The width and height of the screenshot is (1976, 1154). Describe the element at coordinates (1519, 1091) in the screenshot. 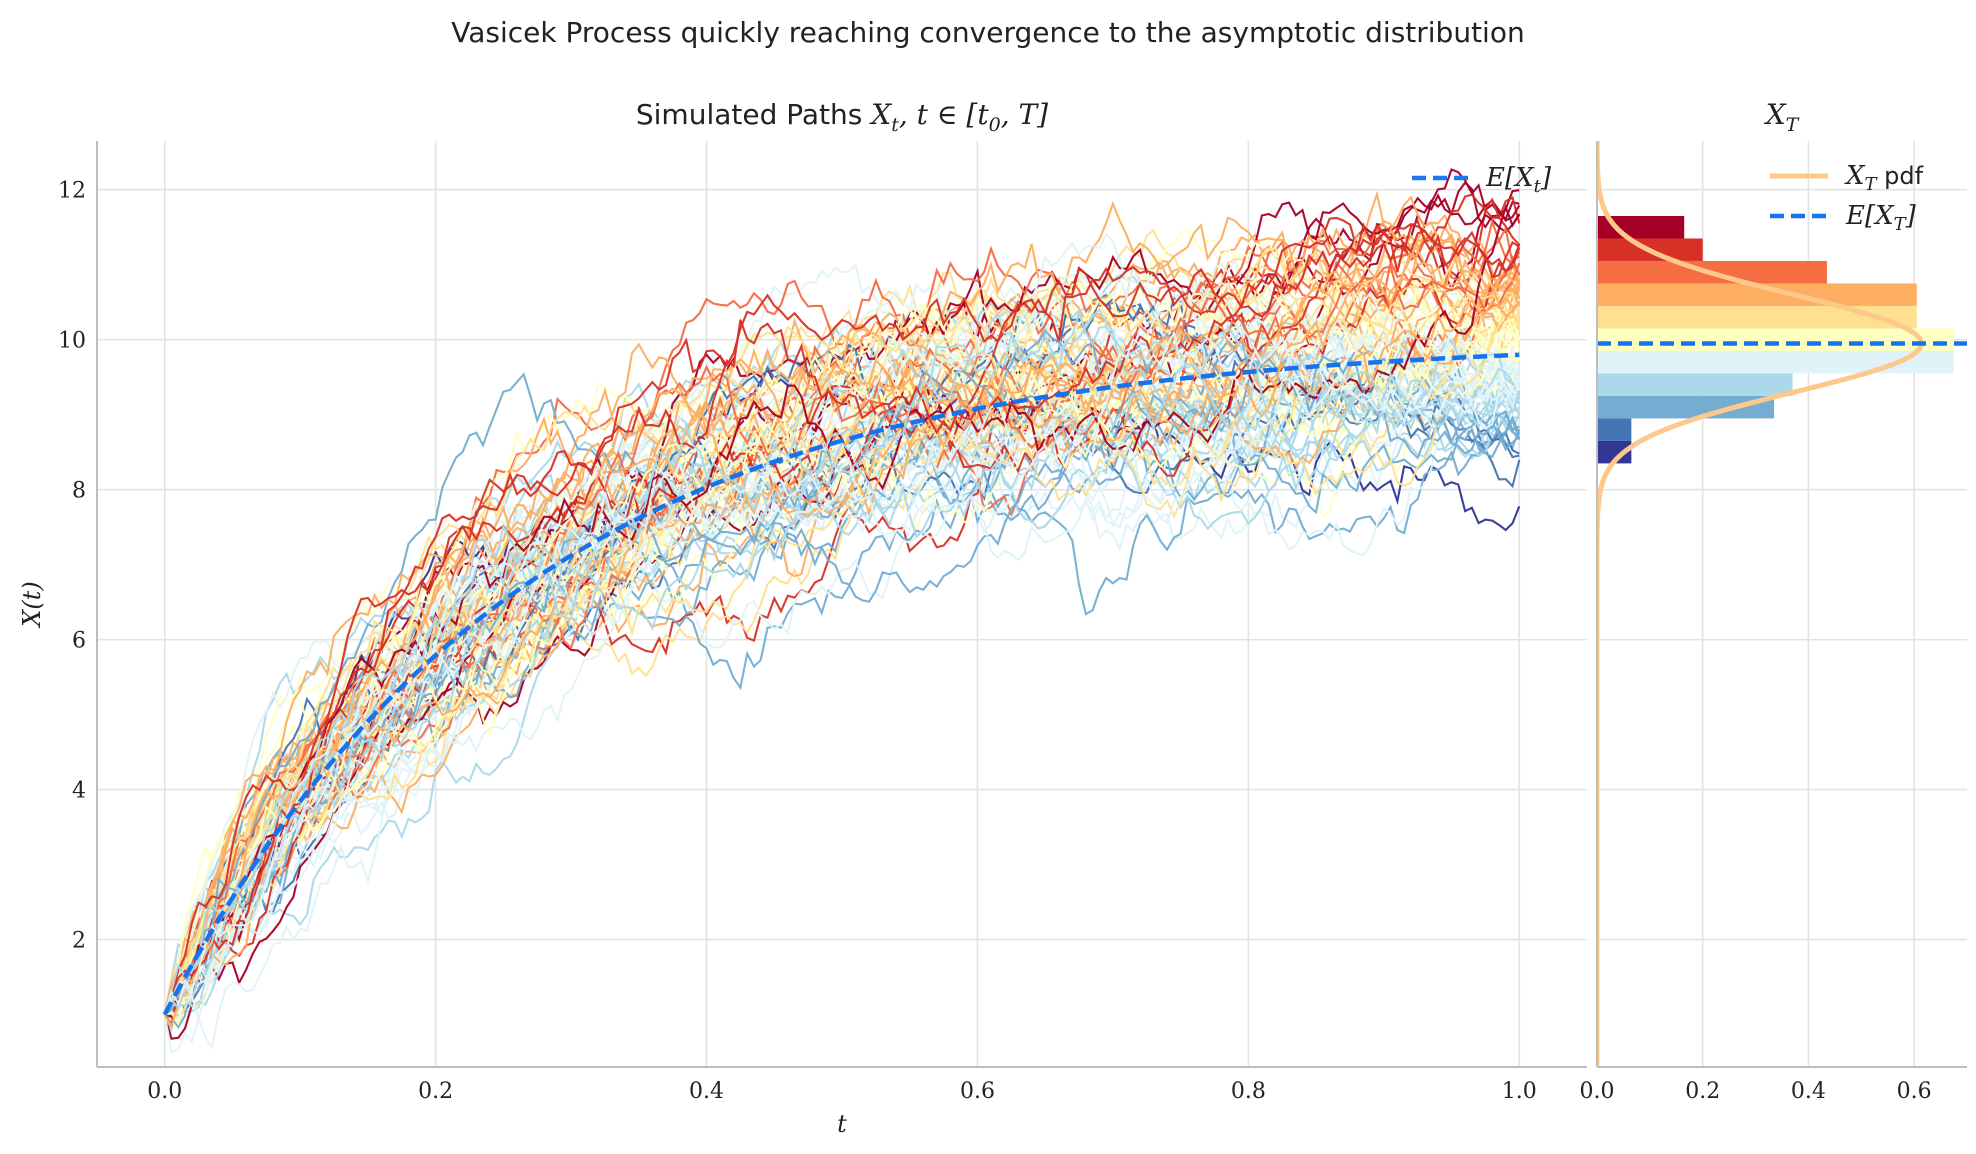

I see `main-x-tick-label: 1.0` at that location.